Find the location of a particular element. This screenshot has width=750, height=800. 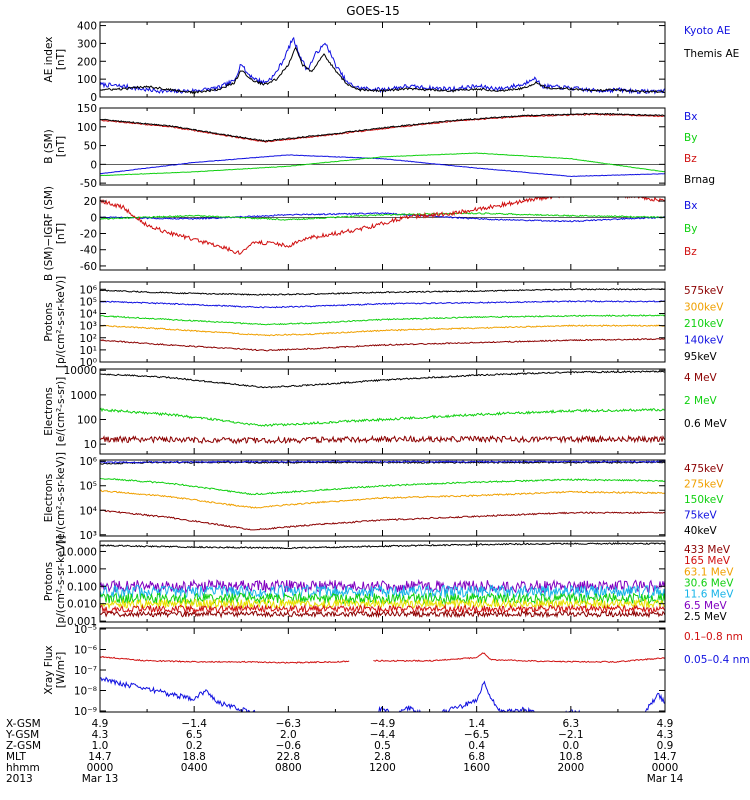

legend-entry: 165 MeV is located at coordinates (707, 561).